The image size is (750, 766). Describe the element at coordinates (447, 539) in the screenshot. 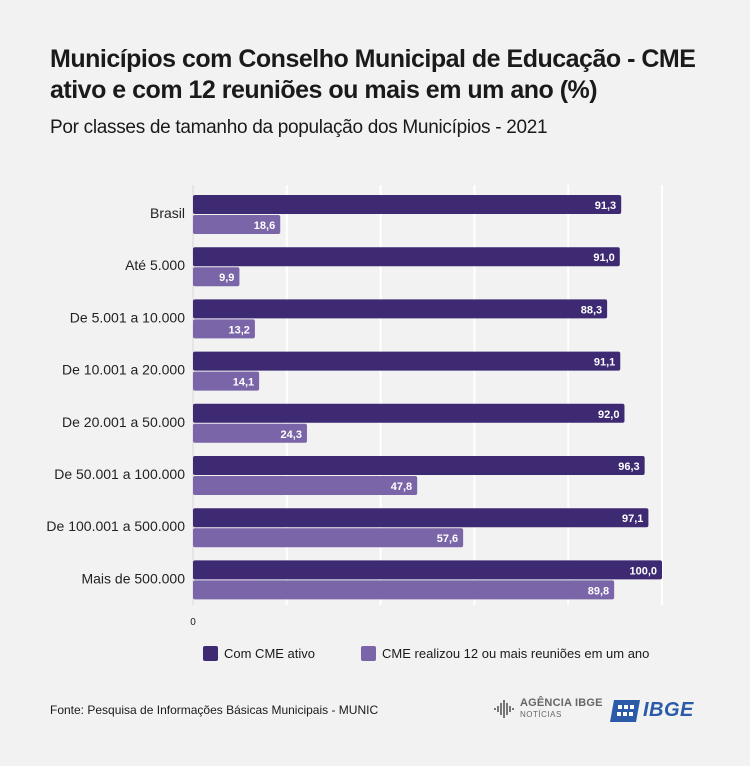

I see `data-label: 57,6` at that location.